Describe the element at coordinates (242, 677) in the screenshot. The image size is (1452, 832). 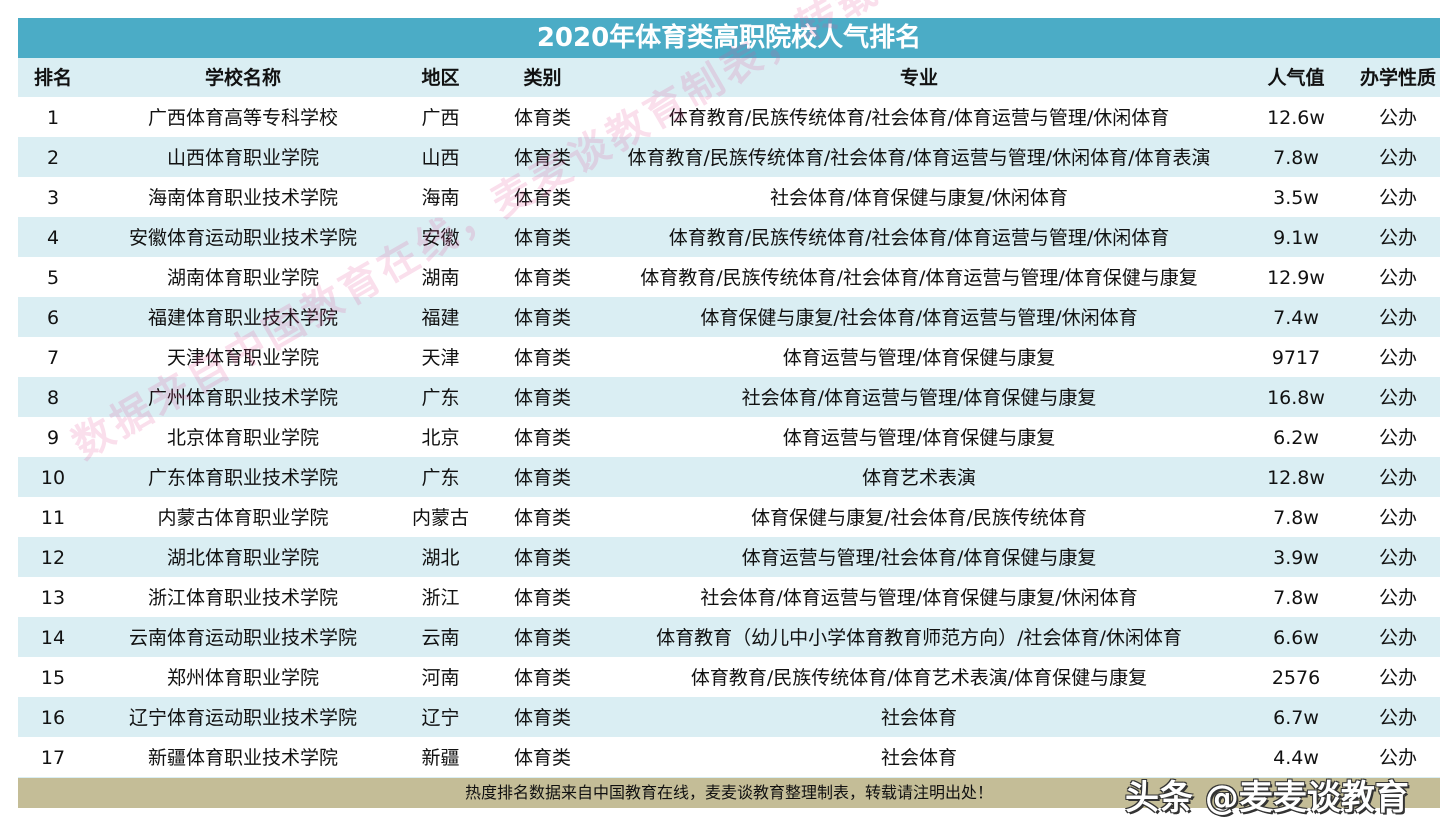
I see `cell-school: 郑州体育职业学院` at that location.